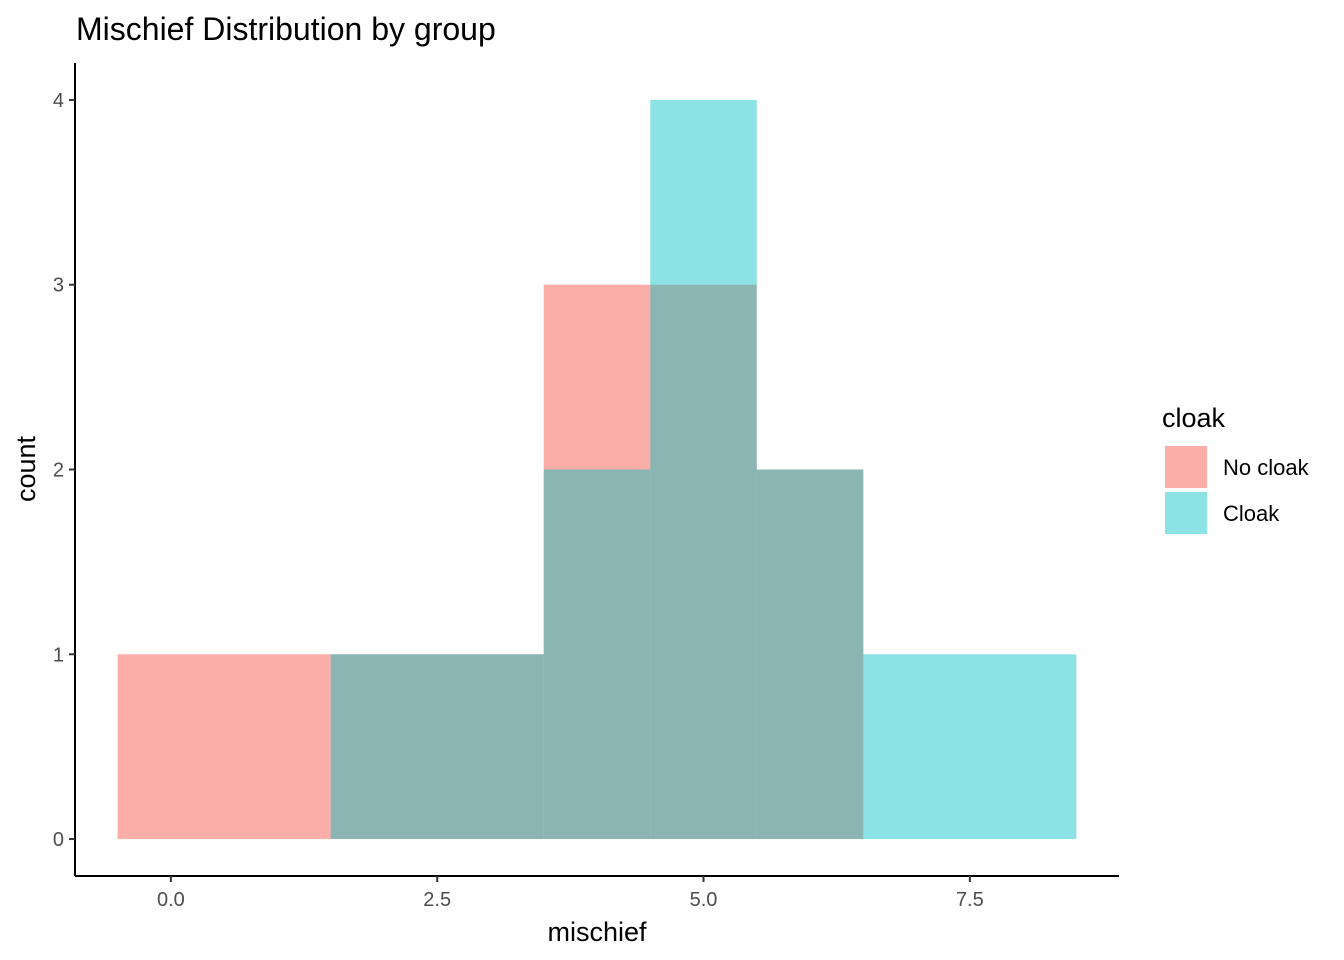  Describe the element at coordinates (1237, 490) in the screenshot. I see `legend-items: No cloak Cloak` at that location.